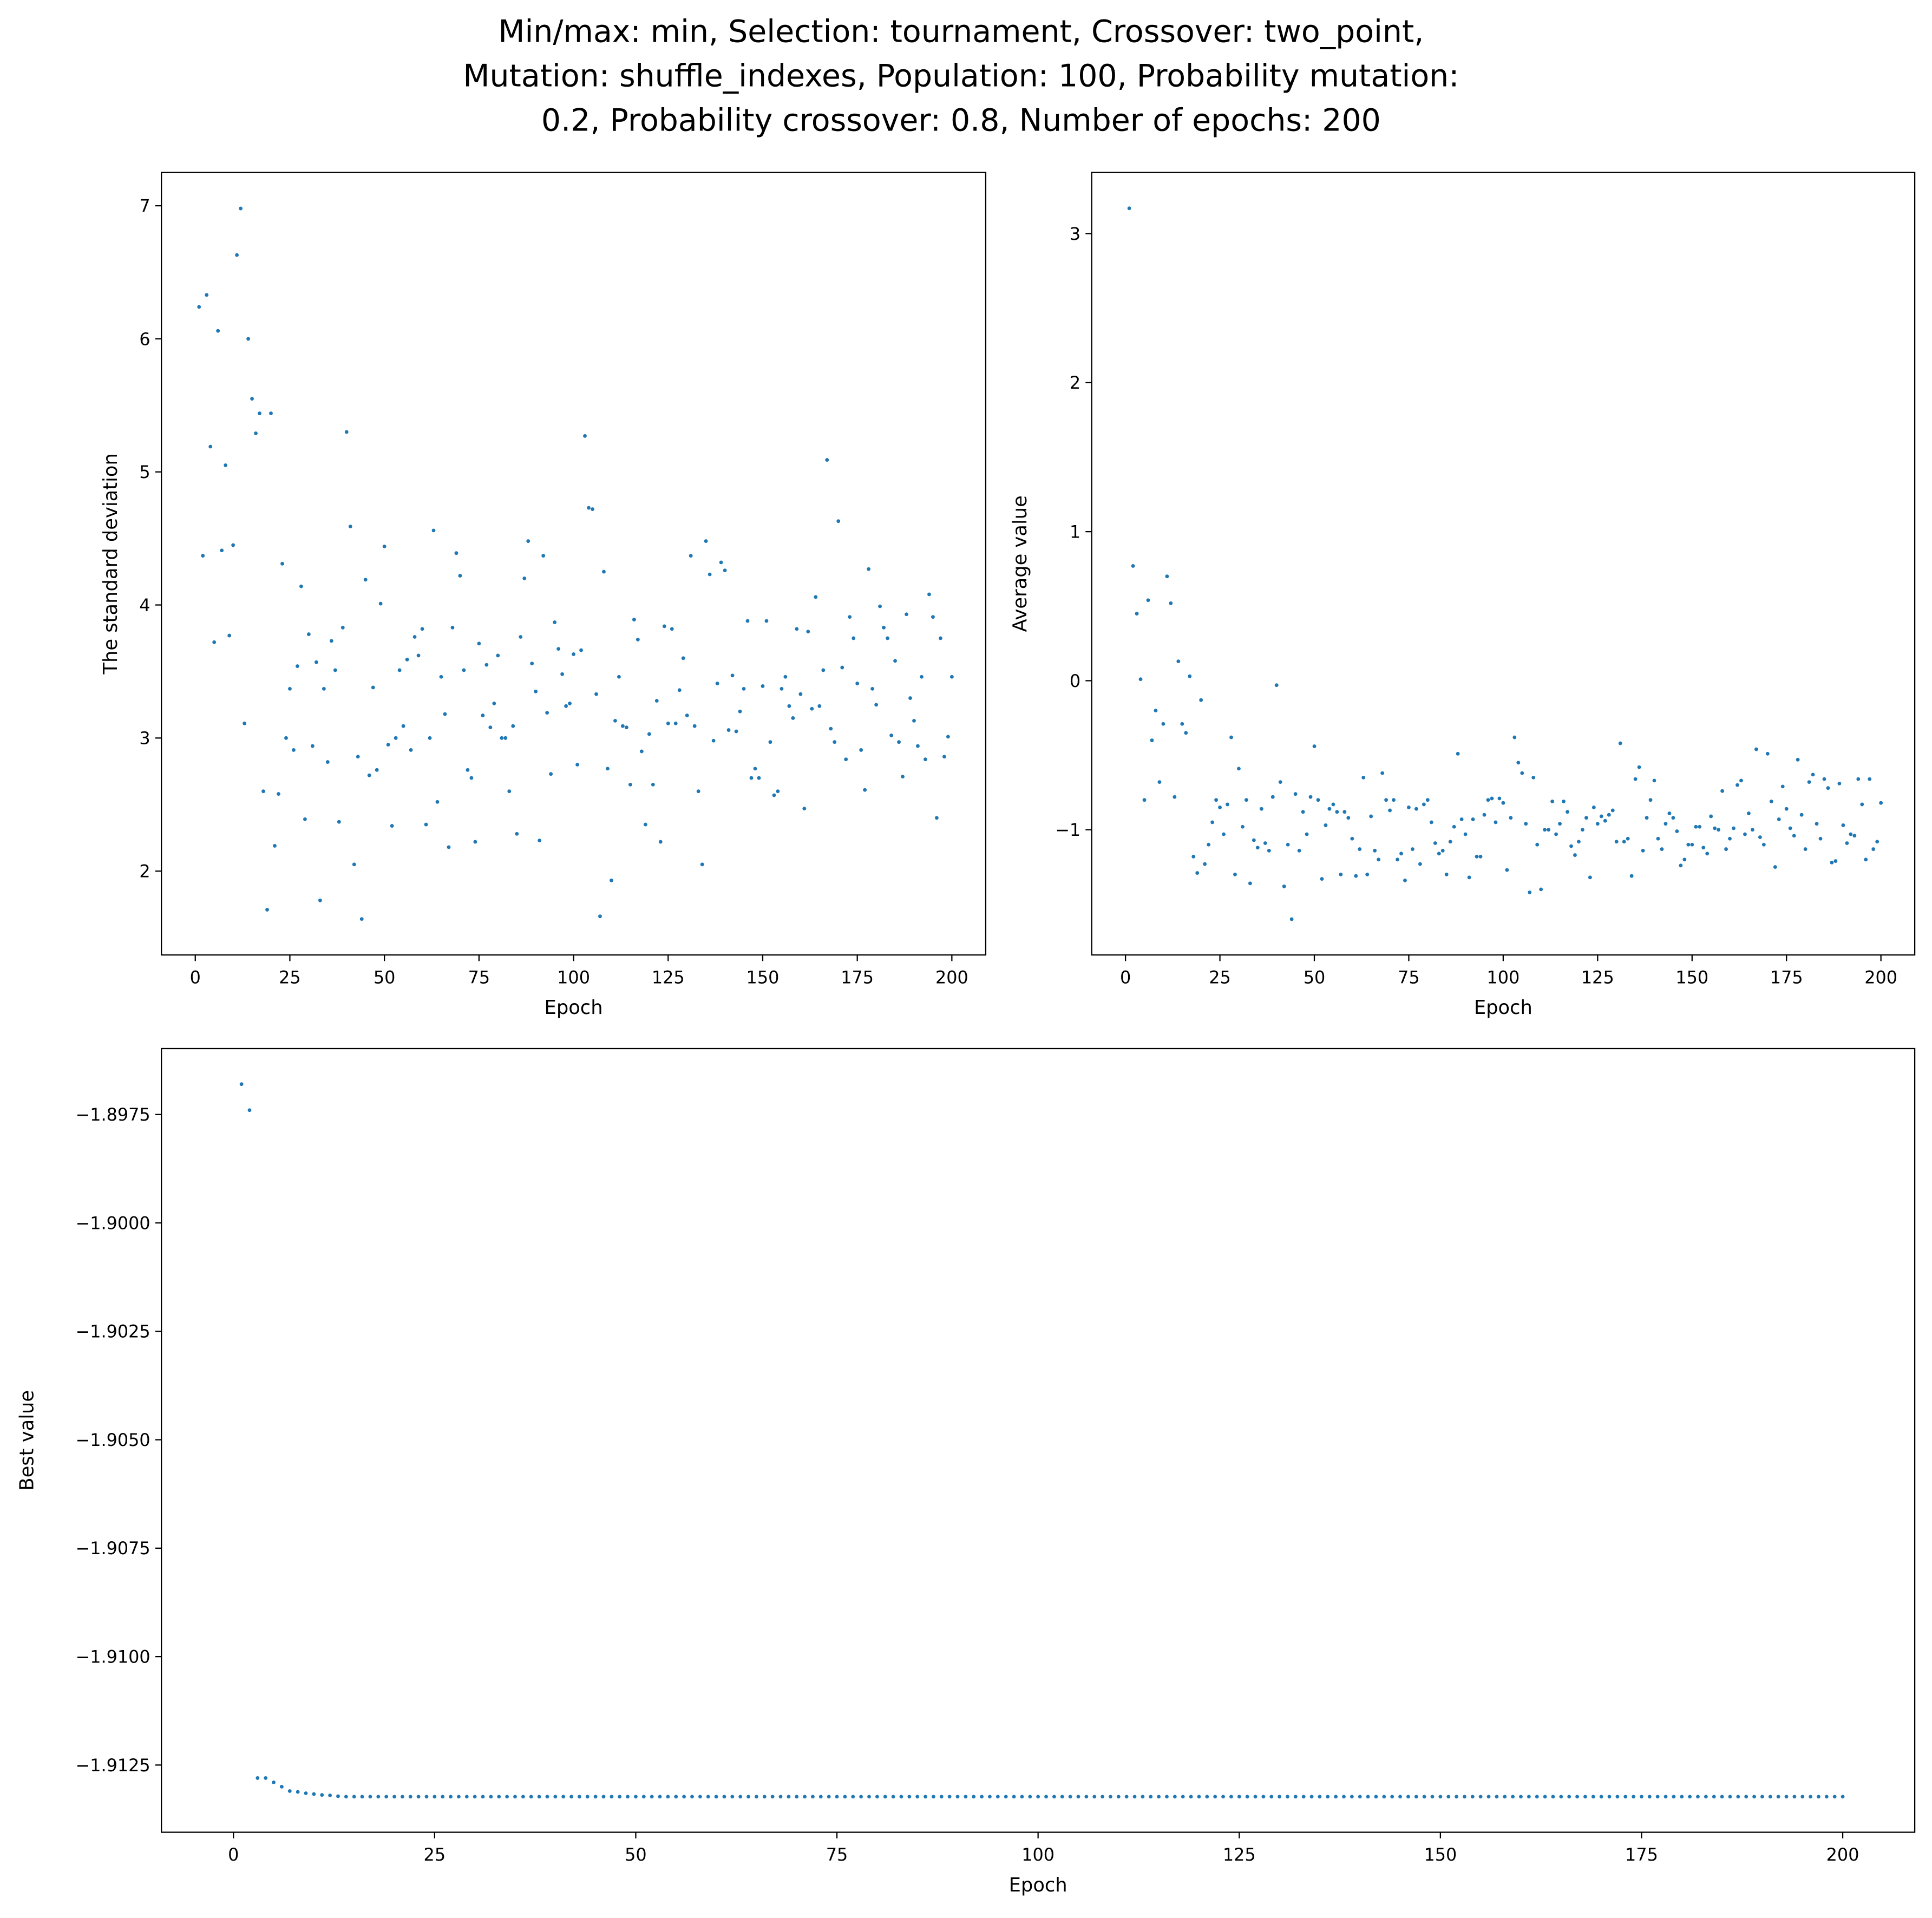 This screenshot has height=1918, width=1932. Describe the element at coordinates (1315, 977) in the screenshot. I see `x-tick-label: 50` at that location.